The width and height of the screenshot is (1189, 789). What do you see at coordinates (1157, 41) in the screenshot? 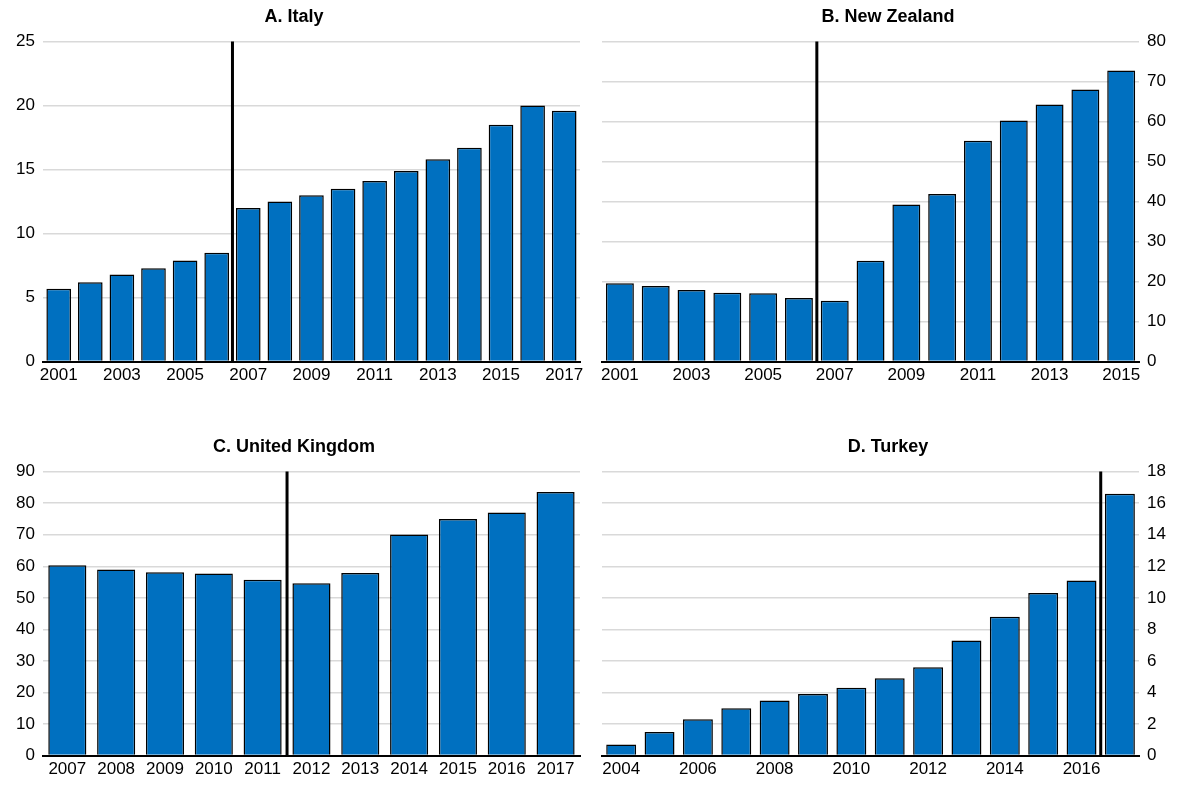
I see `y2-tick-label: 80` at bounding box center [1157, 41].